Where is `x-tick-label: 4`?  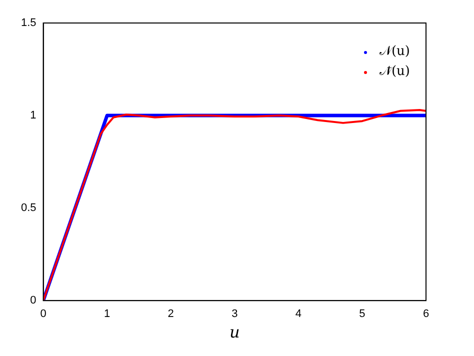 x-tick-label: 4 is located at coordinates (298, 314).